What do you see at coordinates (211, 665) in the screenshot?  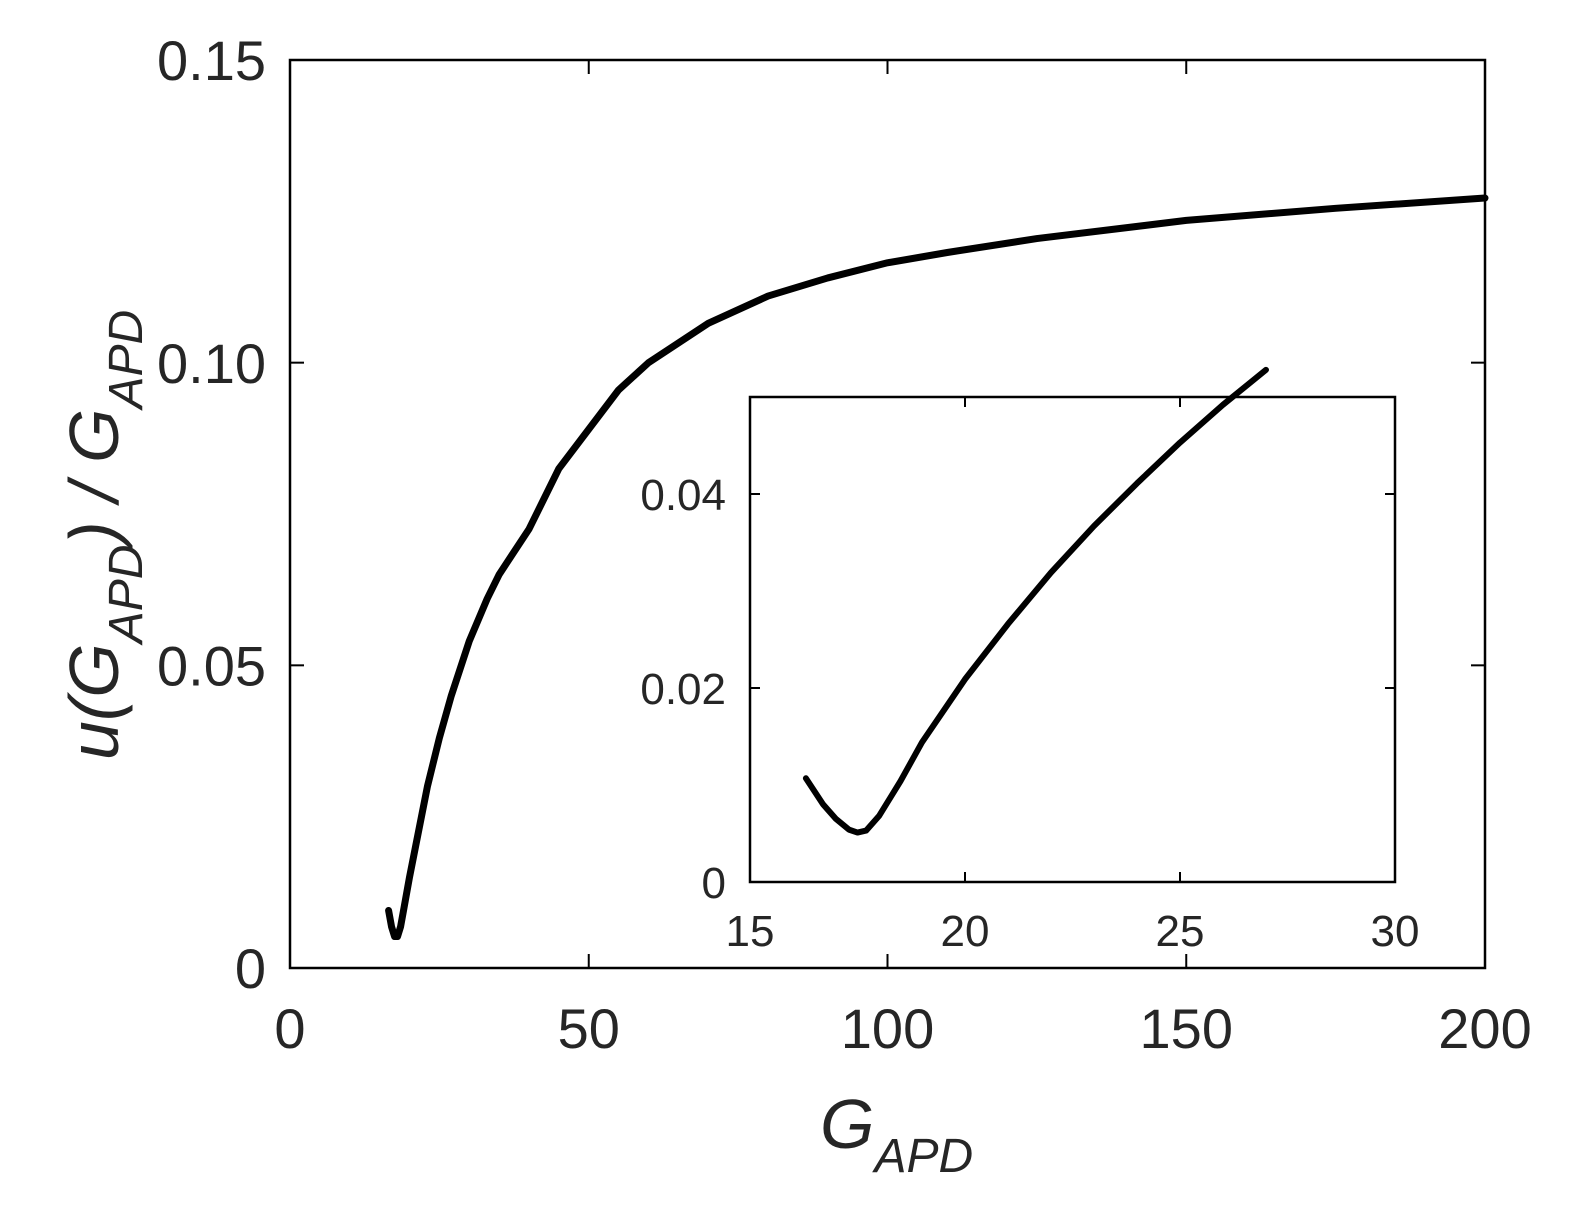 I see `main-y-tick-label: 0.05` at bounding box center [211, 665].